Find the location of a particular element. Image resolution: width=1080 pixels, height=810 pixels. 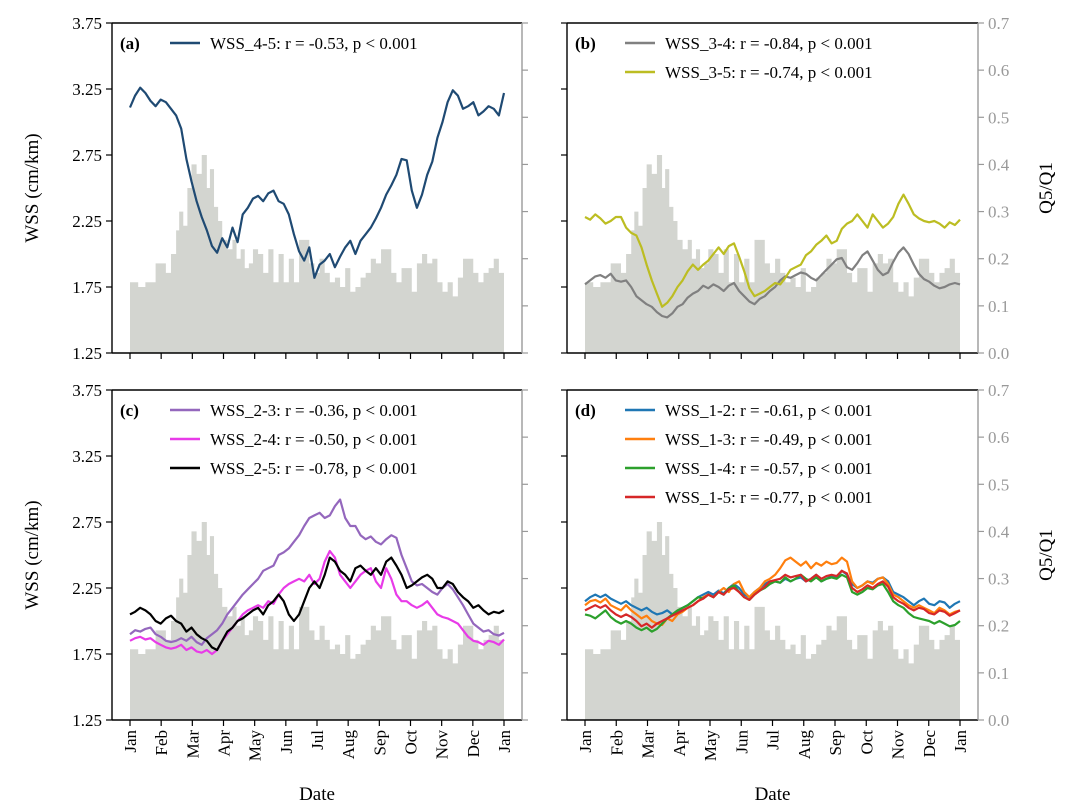

legend-entry: WSS_1-5: r = -0.77, p < 0.001 is located at coordinates (769, 497).